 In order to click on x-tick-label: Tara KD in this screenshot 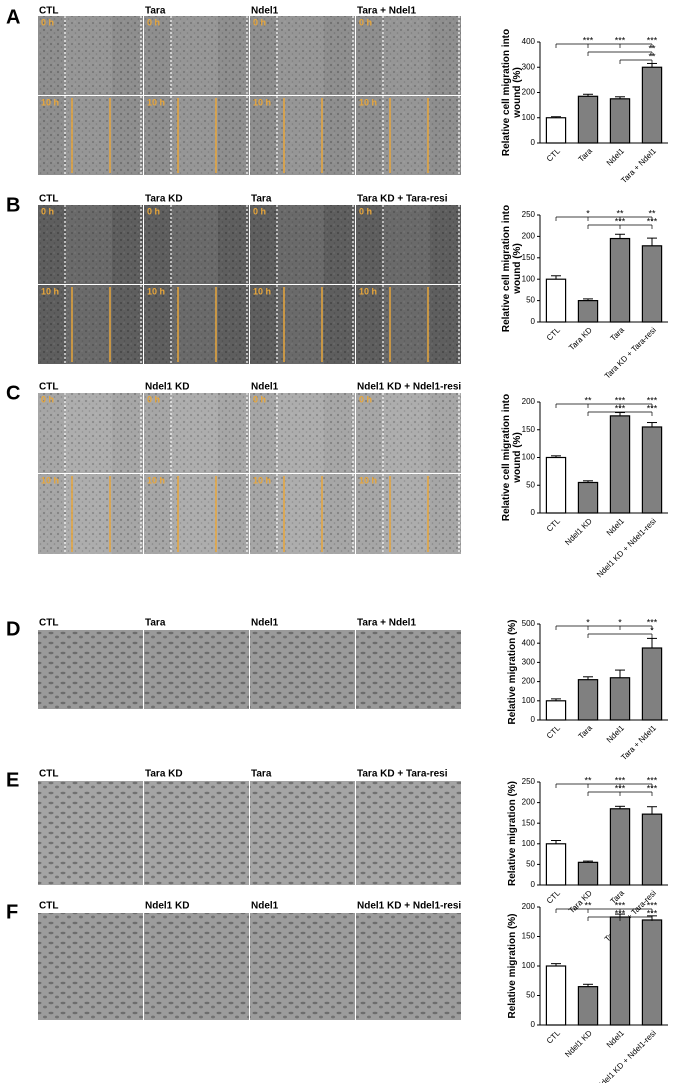, I will do `click(580, 338)`.